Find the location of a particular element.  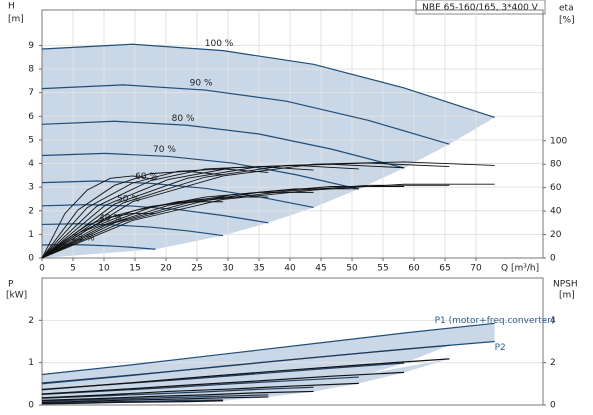

y-axis-unit: [kW] is located at coordinates (16, 296).